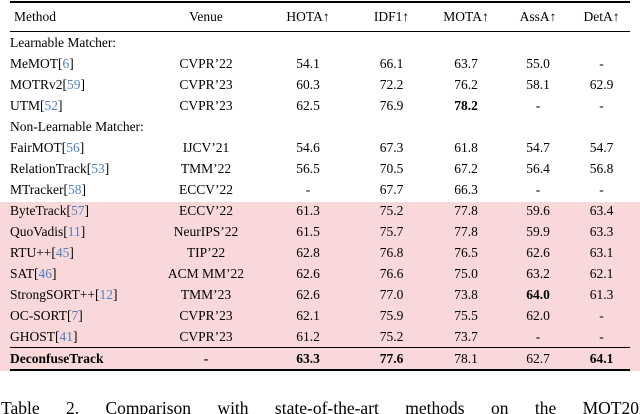 This screenshot has width=640, height=414. Describe the element at coordinates (601, 358) in the screenshot. I see `metric-cell: 64.1` at that location.